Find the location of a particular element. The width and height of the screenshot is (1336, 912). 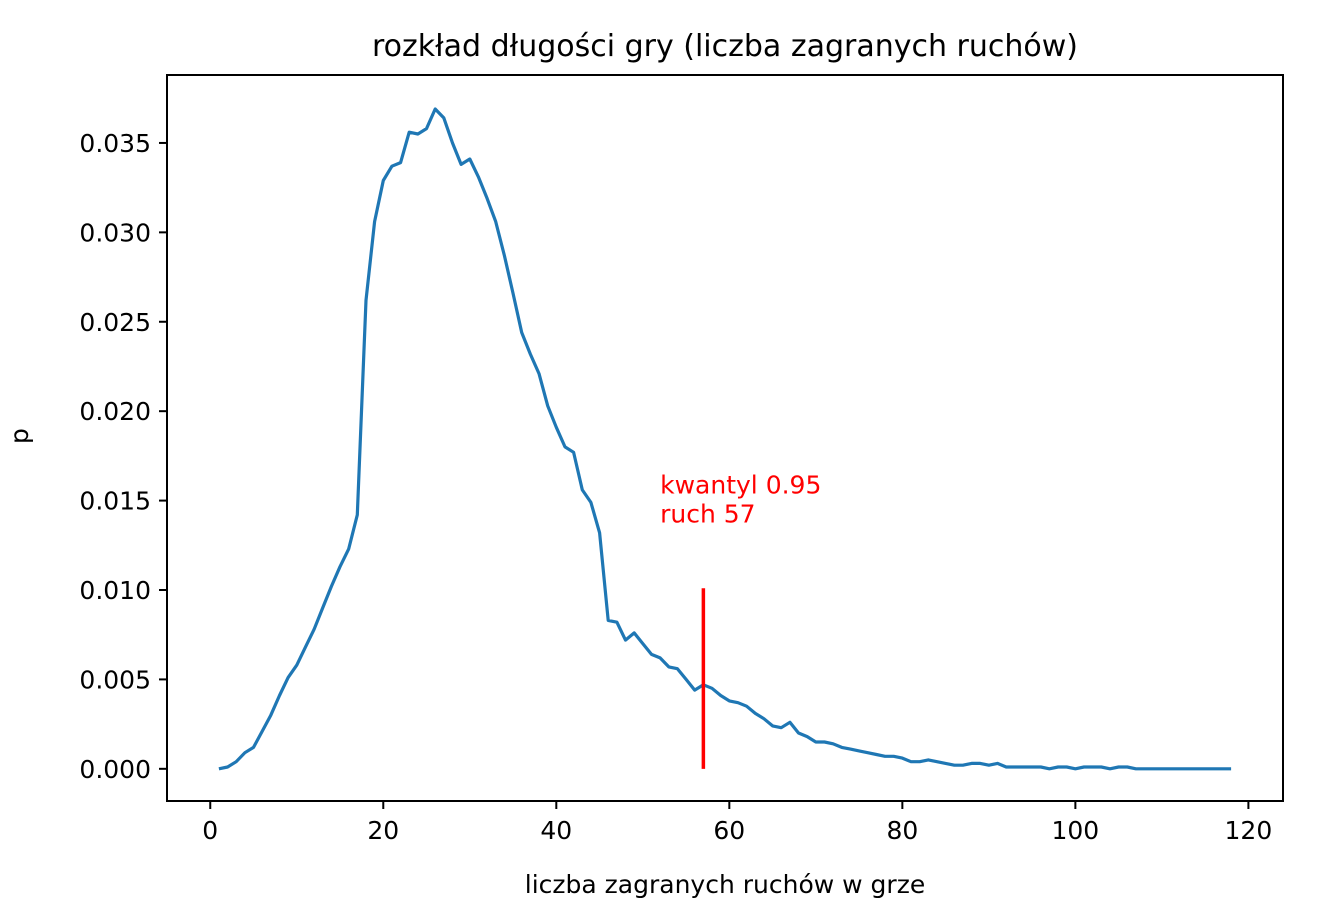

y-tick-label: 0.035 is located at coordinates (115, 143).